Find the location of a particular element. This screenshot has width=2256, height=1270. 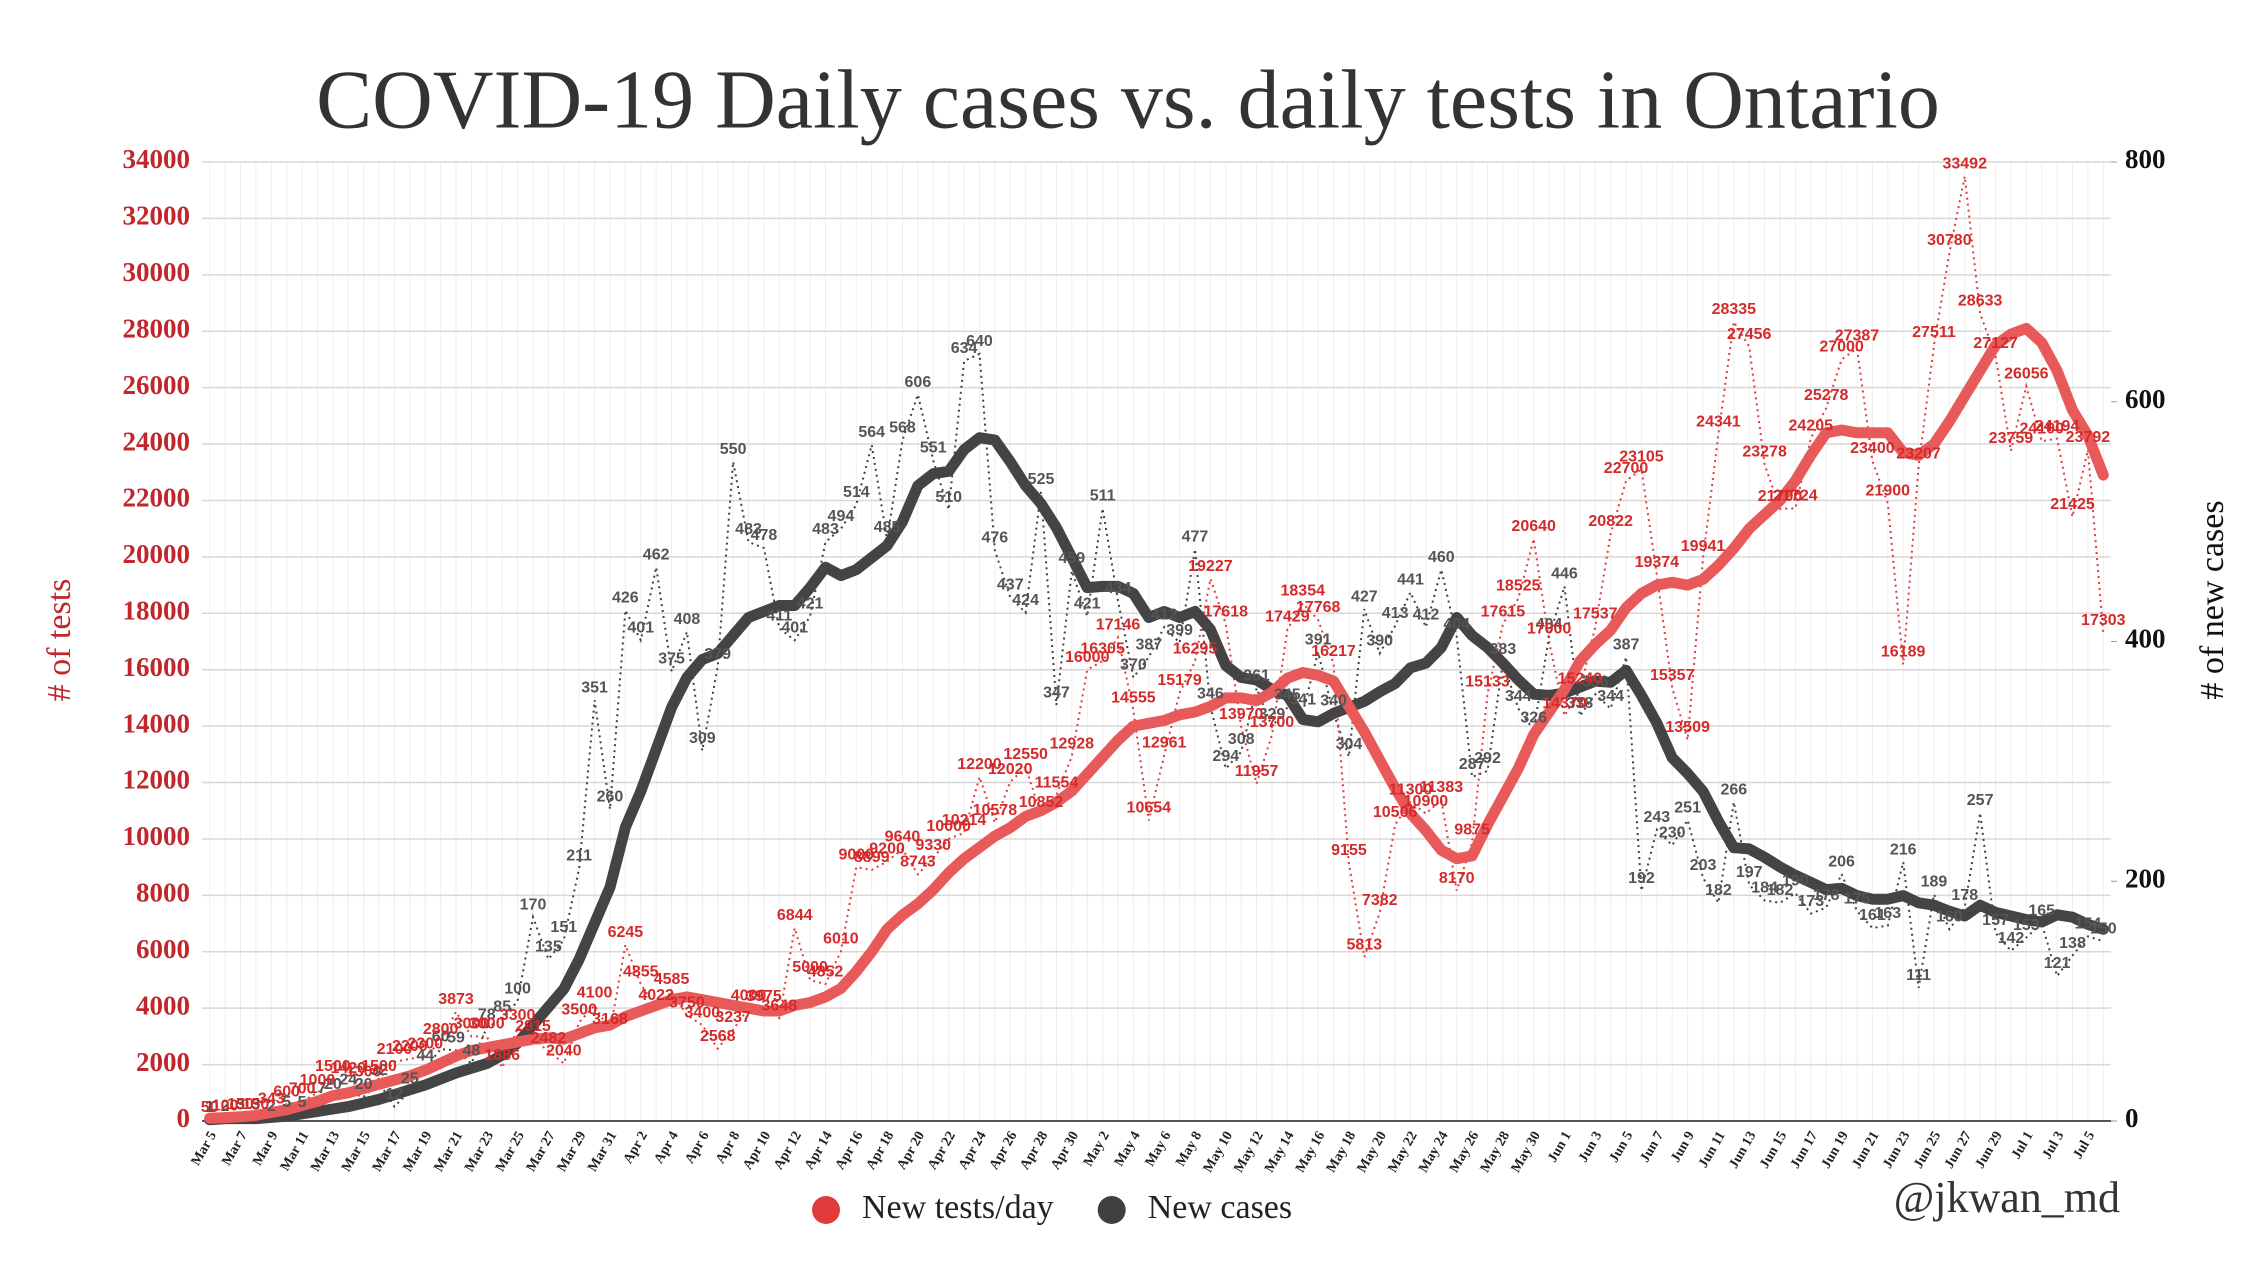

data-label: 33492 is located at coordinates (1964, 164).